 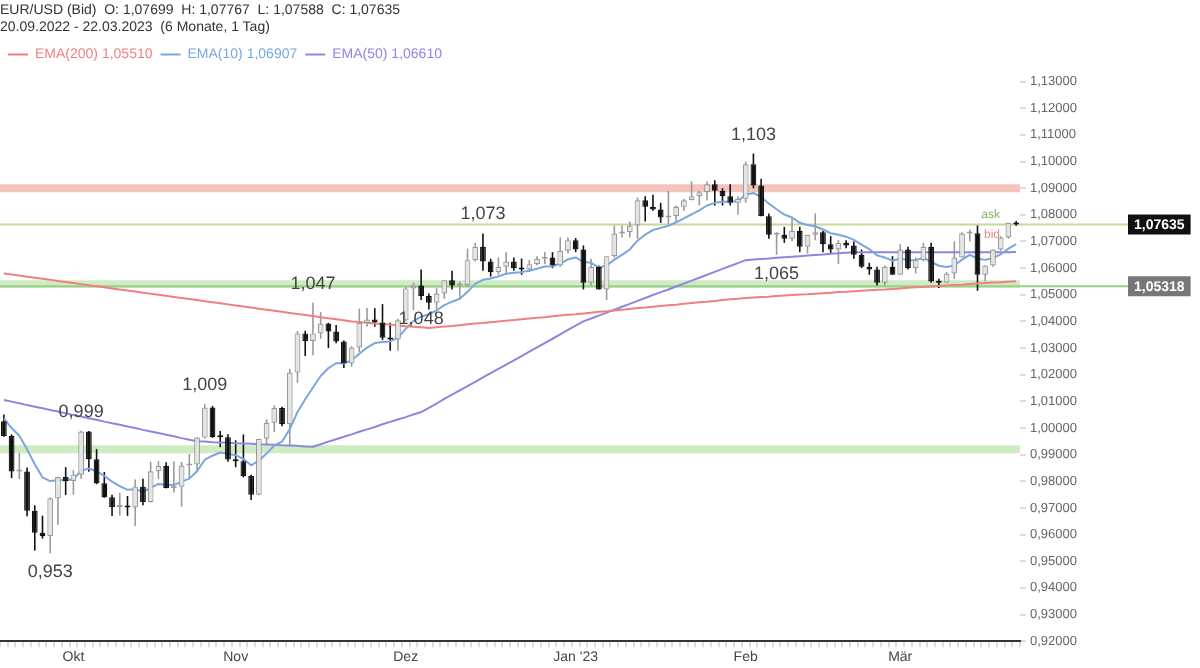 What do you see at coordinates (483, 213) in the screenshot?
I see `annotation: 1,073` at bounding box center [483, 213].